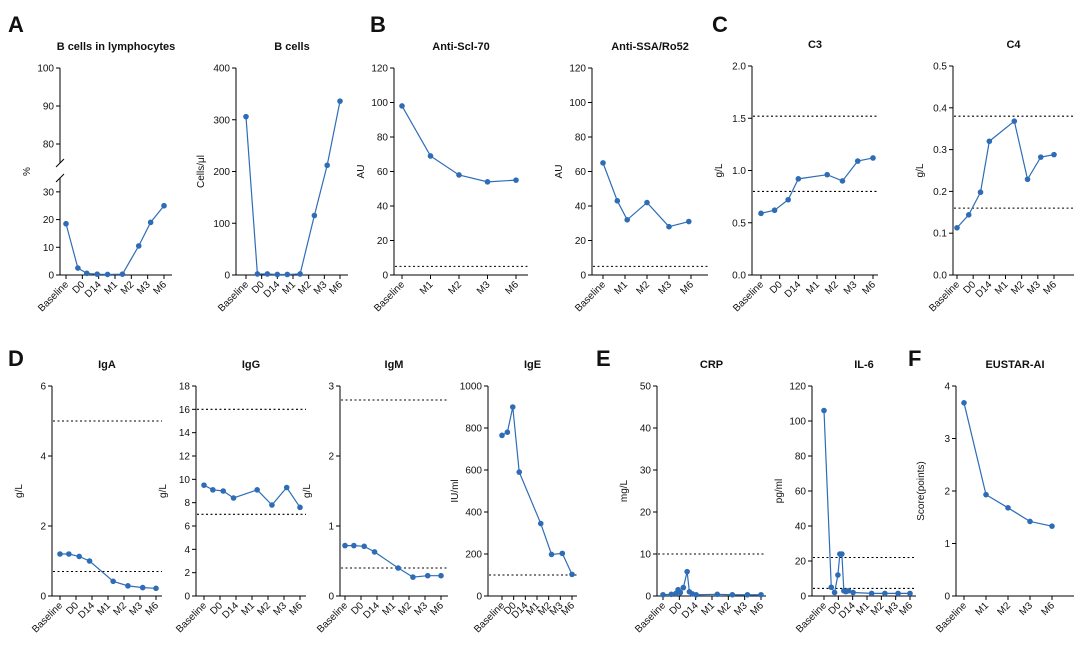 The width and height of the screenshot is (1080, 657). What do you see at coordinates (646, 387) in the screenshot?
I see `y-tick-label: 50` at bounding box center [646, 387].